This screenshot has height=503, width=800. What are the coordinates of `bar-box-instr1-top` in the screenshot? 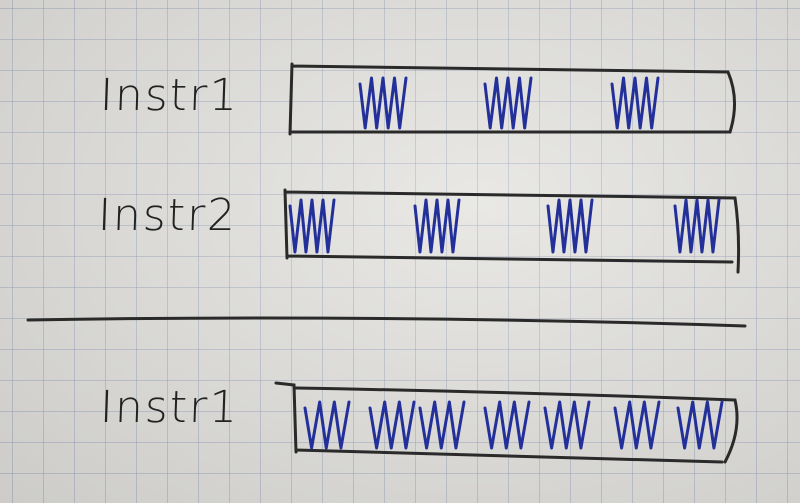 It's located at (512, 99).